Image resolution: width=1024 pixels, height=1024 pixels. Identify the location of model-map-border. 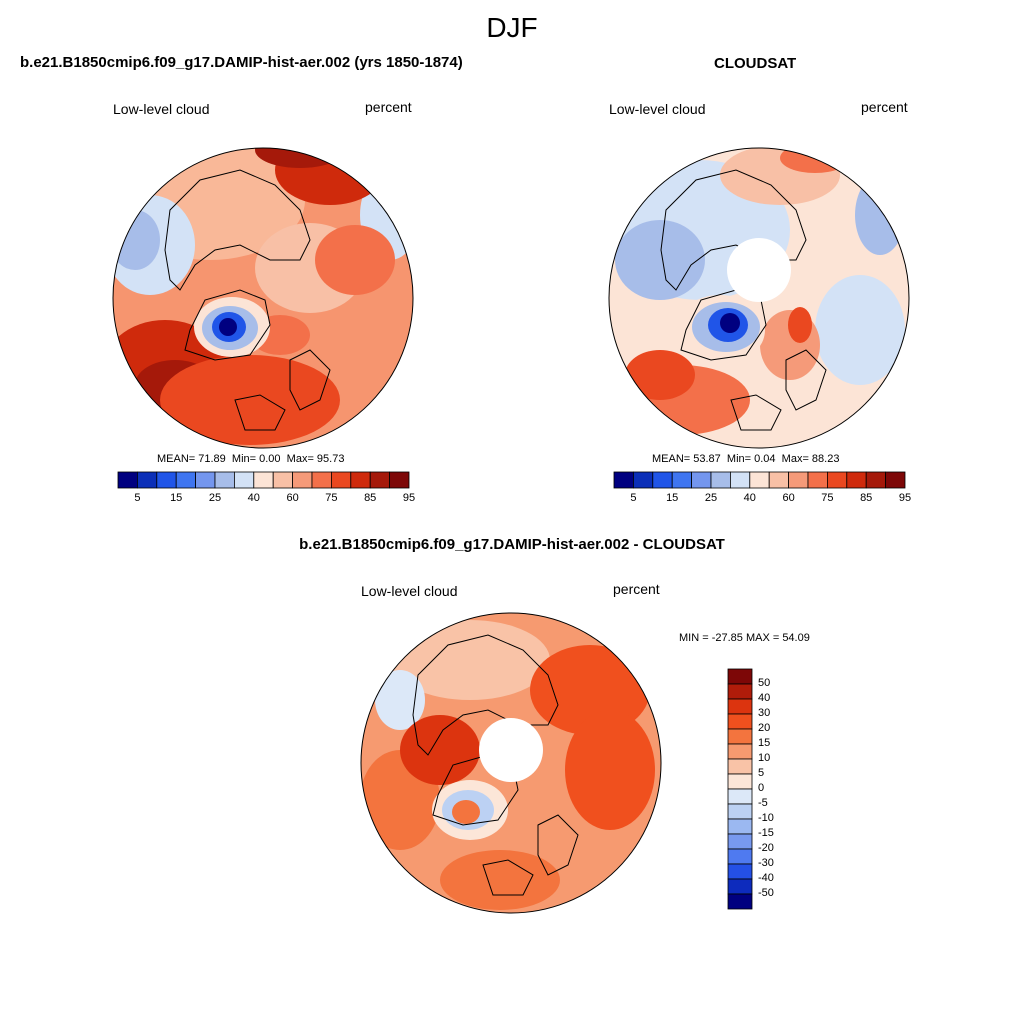
(263, 298).